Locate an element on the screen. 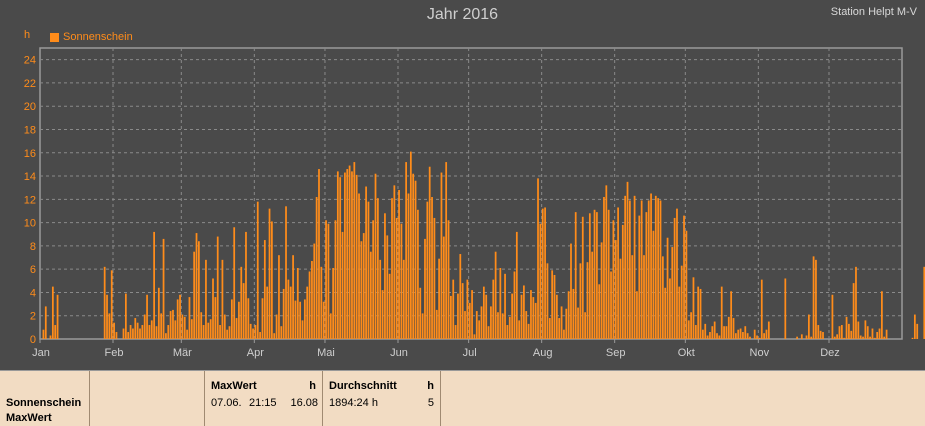  y-tick-label: 20 is located at coordinates (30, 107).